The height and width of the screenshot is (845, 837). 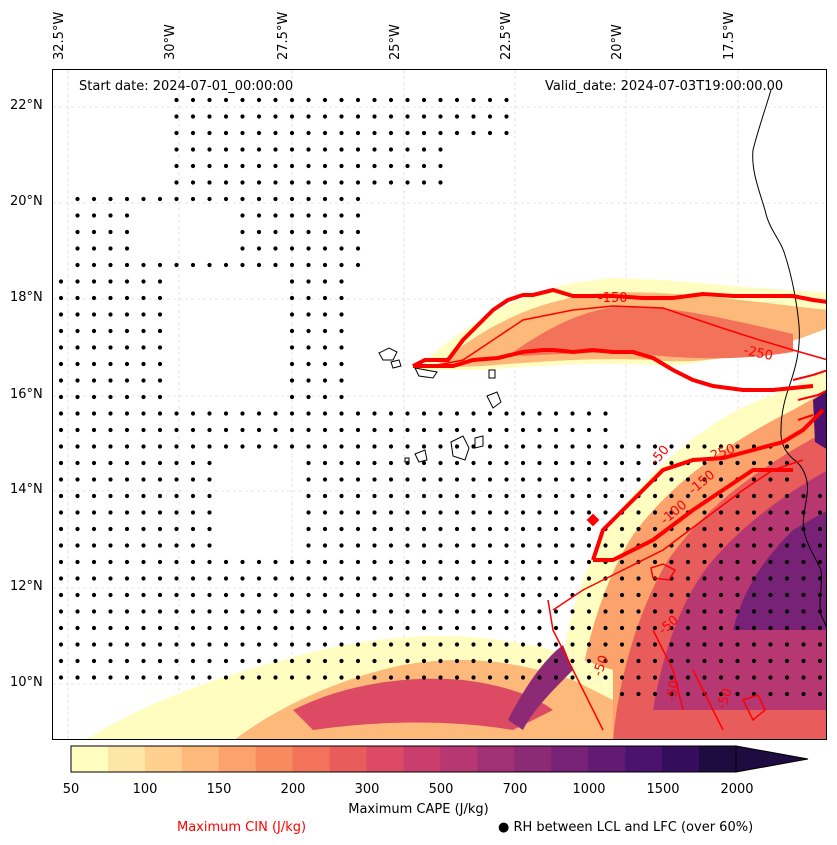 What do you see at coordinates (423, 704) in the screenshot?
I see `cape-south-inner` at bounding box center [423, 704].